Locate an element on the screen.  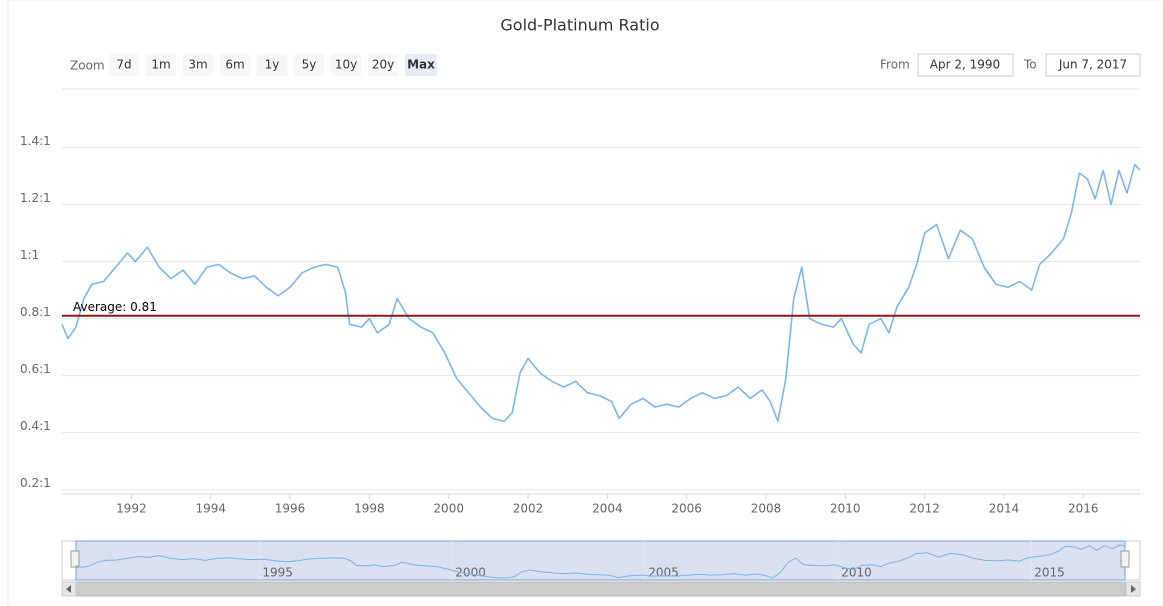
x-tick-label: 2008 is located at coordinates (766, 509).